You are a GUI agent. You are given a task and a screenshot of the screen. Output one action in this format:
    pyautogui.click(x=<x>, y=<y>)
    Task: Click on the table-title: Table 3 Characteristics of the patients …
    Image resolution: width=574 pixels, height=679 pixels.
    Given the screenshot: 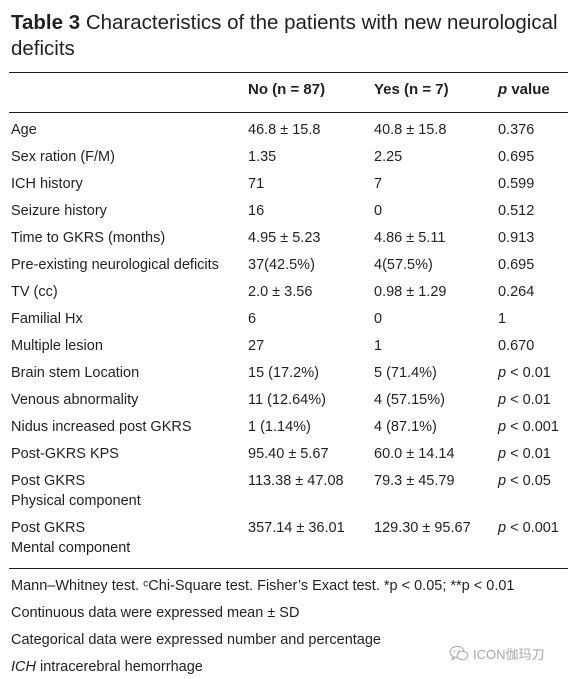 What is the action you would take?
    pyautogui.click(x=289, y=36)
    